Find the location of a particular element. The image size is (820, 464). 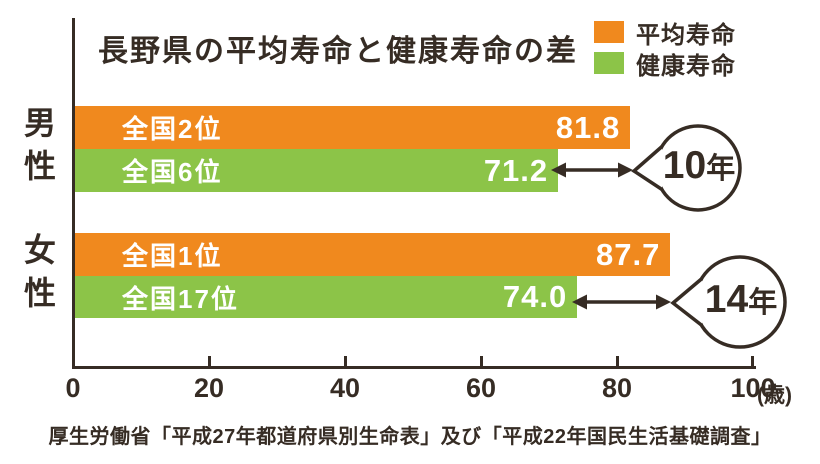

bar-rank-label: 全国6位 is located at coordinates (172, 172).